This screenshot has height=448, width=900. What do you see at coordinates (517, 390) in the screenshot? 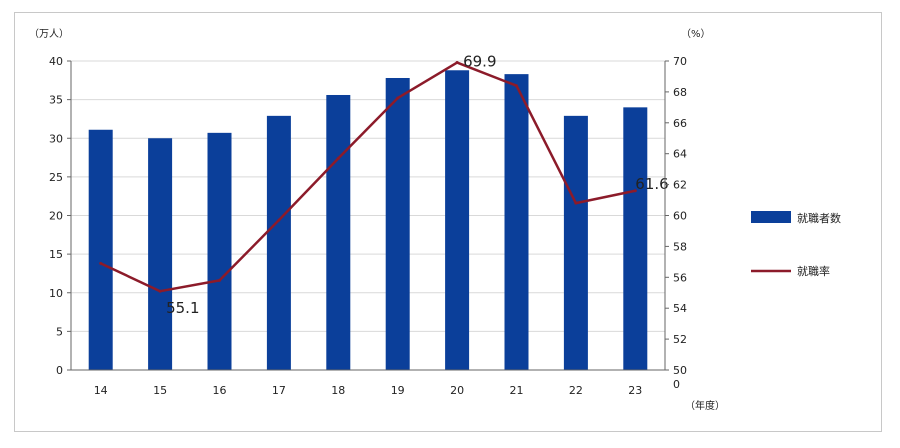
I see `x-tick-label: 21` at bounding box center [517, 390].